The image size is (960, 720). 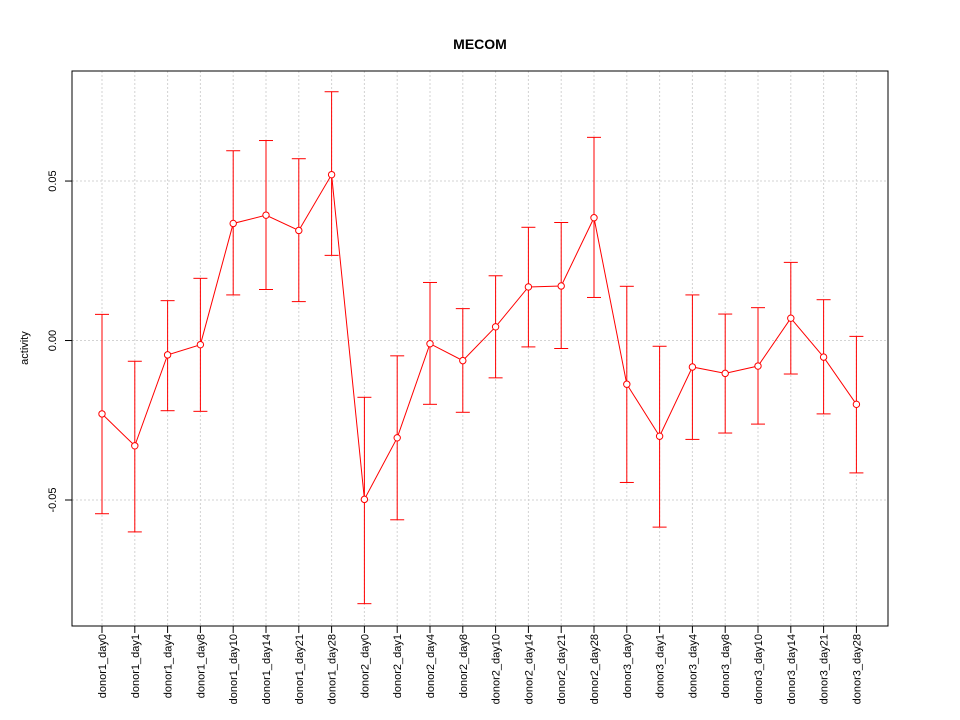 I want to click on chart-title: MECOM, so click(x=480, y=44).